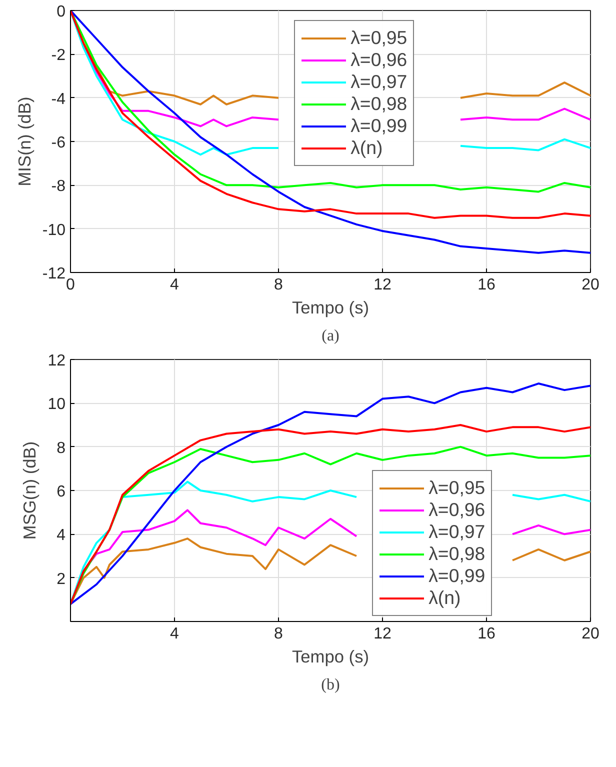 The height and width of the screenshot is (767, 616). Describe the element at coordinates (30, 490) in the screenshot. I see `y-axis-title: MSG(n) (dB)` at that location.